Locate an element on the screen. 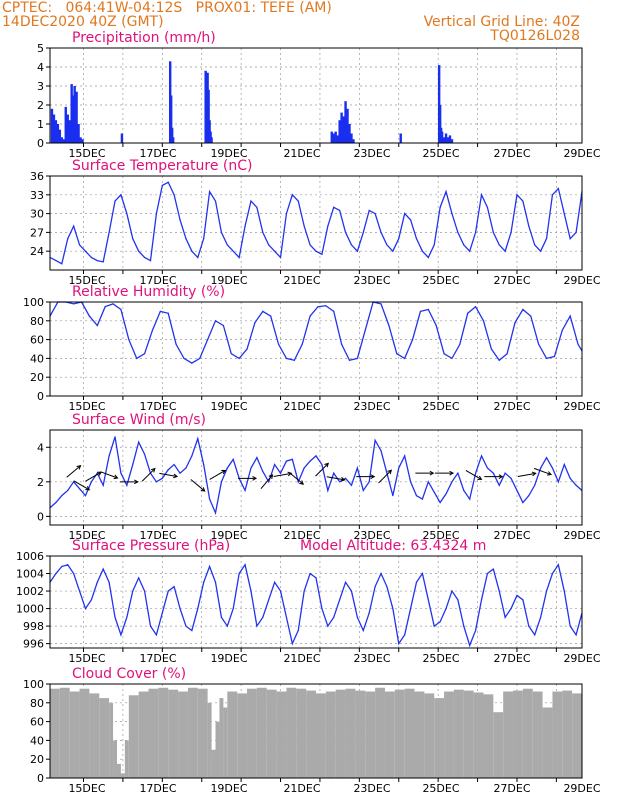  panel-title-2: Relative Humidity (%) is located at coordinates (148, 292).